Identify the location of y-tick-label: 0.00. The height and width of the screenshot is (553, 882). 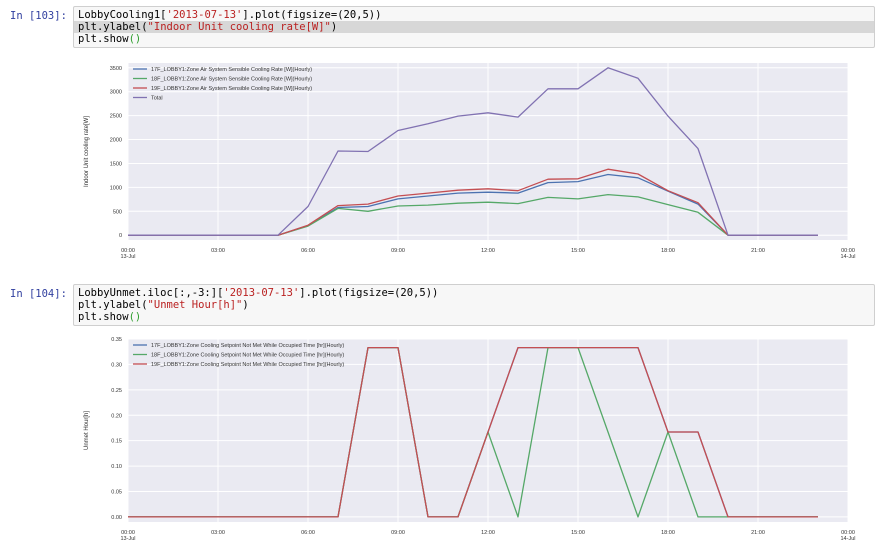
(116, 518).